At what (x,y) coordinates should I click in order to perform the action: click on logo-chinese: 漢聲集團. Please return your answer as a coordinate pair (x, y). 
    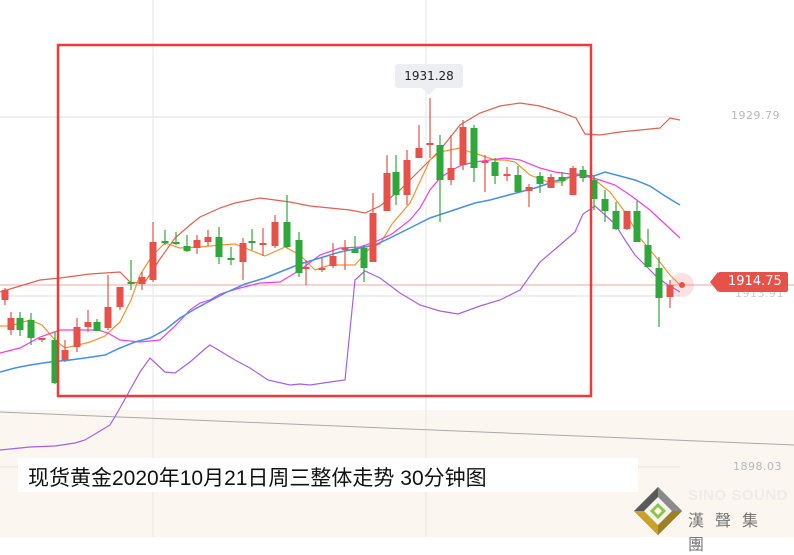
    Looking at the image, I should click on (729, 533).